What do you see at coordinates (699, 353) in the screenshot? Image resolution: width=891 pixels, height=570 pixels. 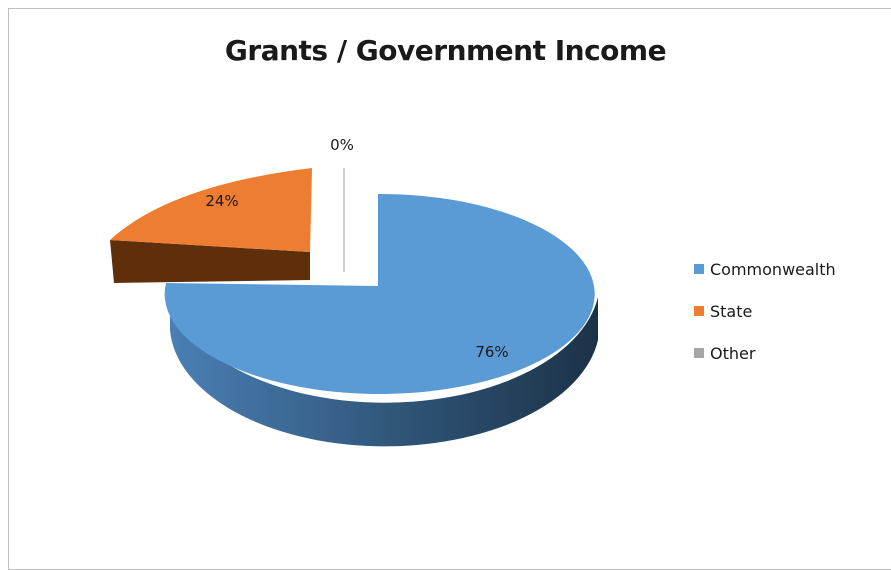 I see `legend-swatch-other` at bounding box center [699, 353].